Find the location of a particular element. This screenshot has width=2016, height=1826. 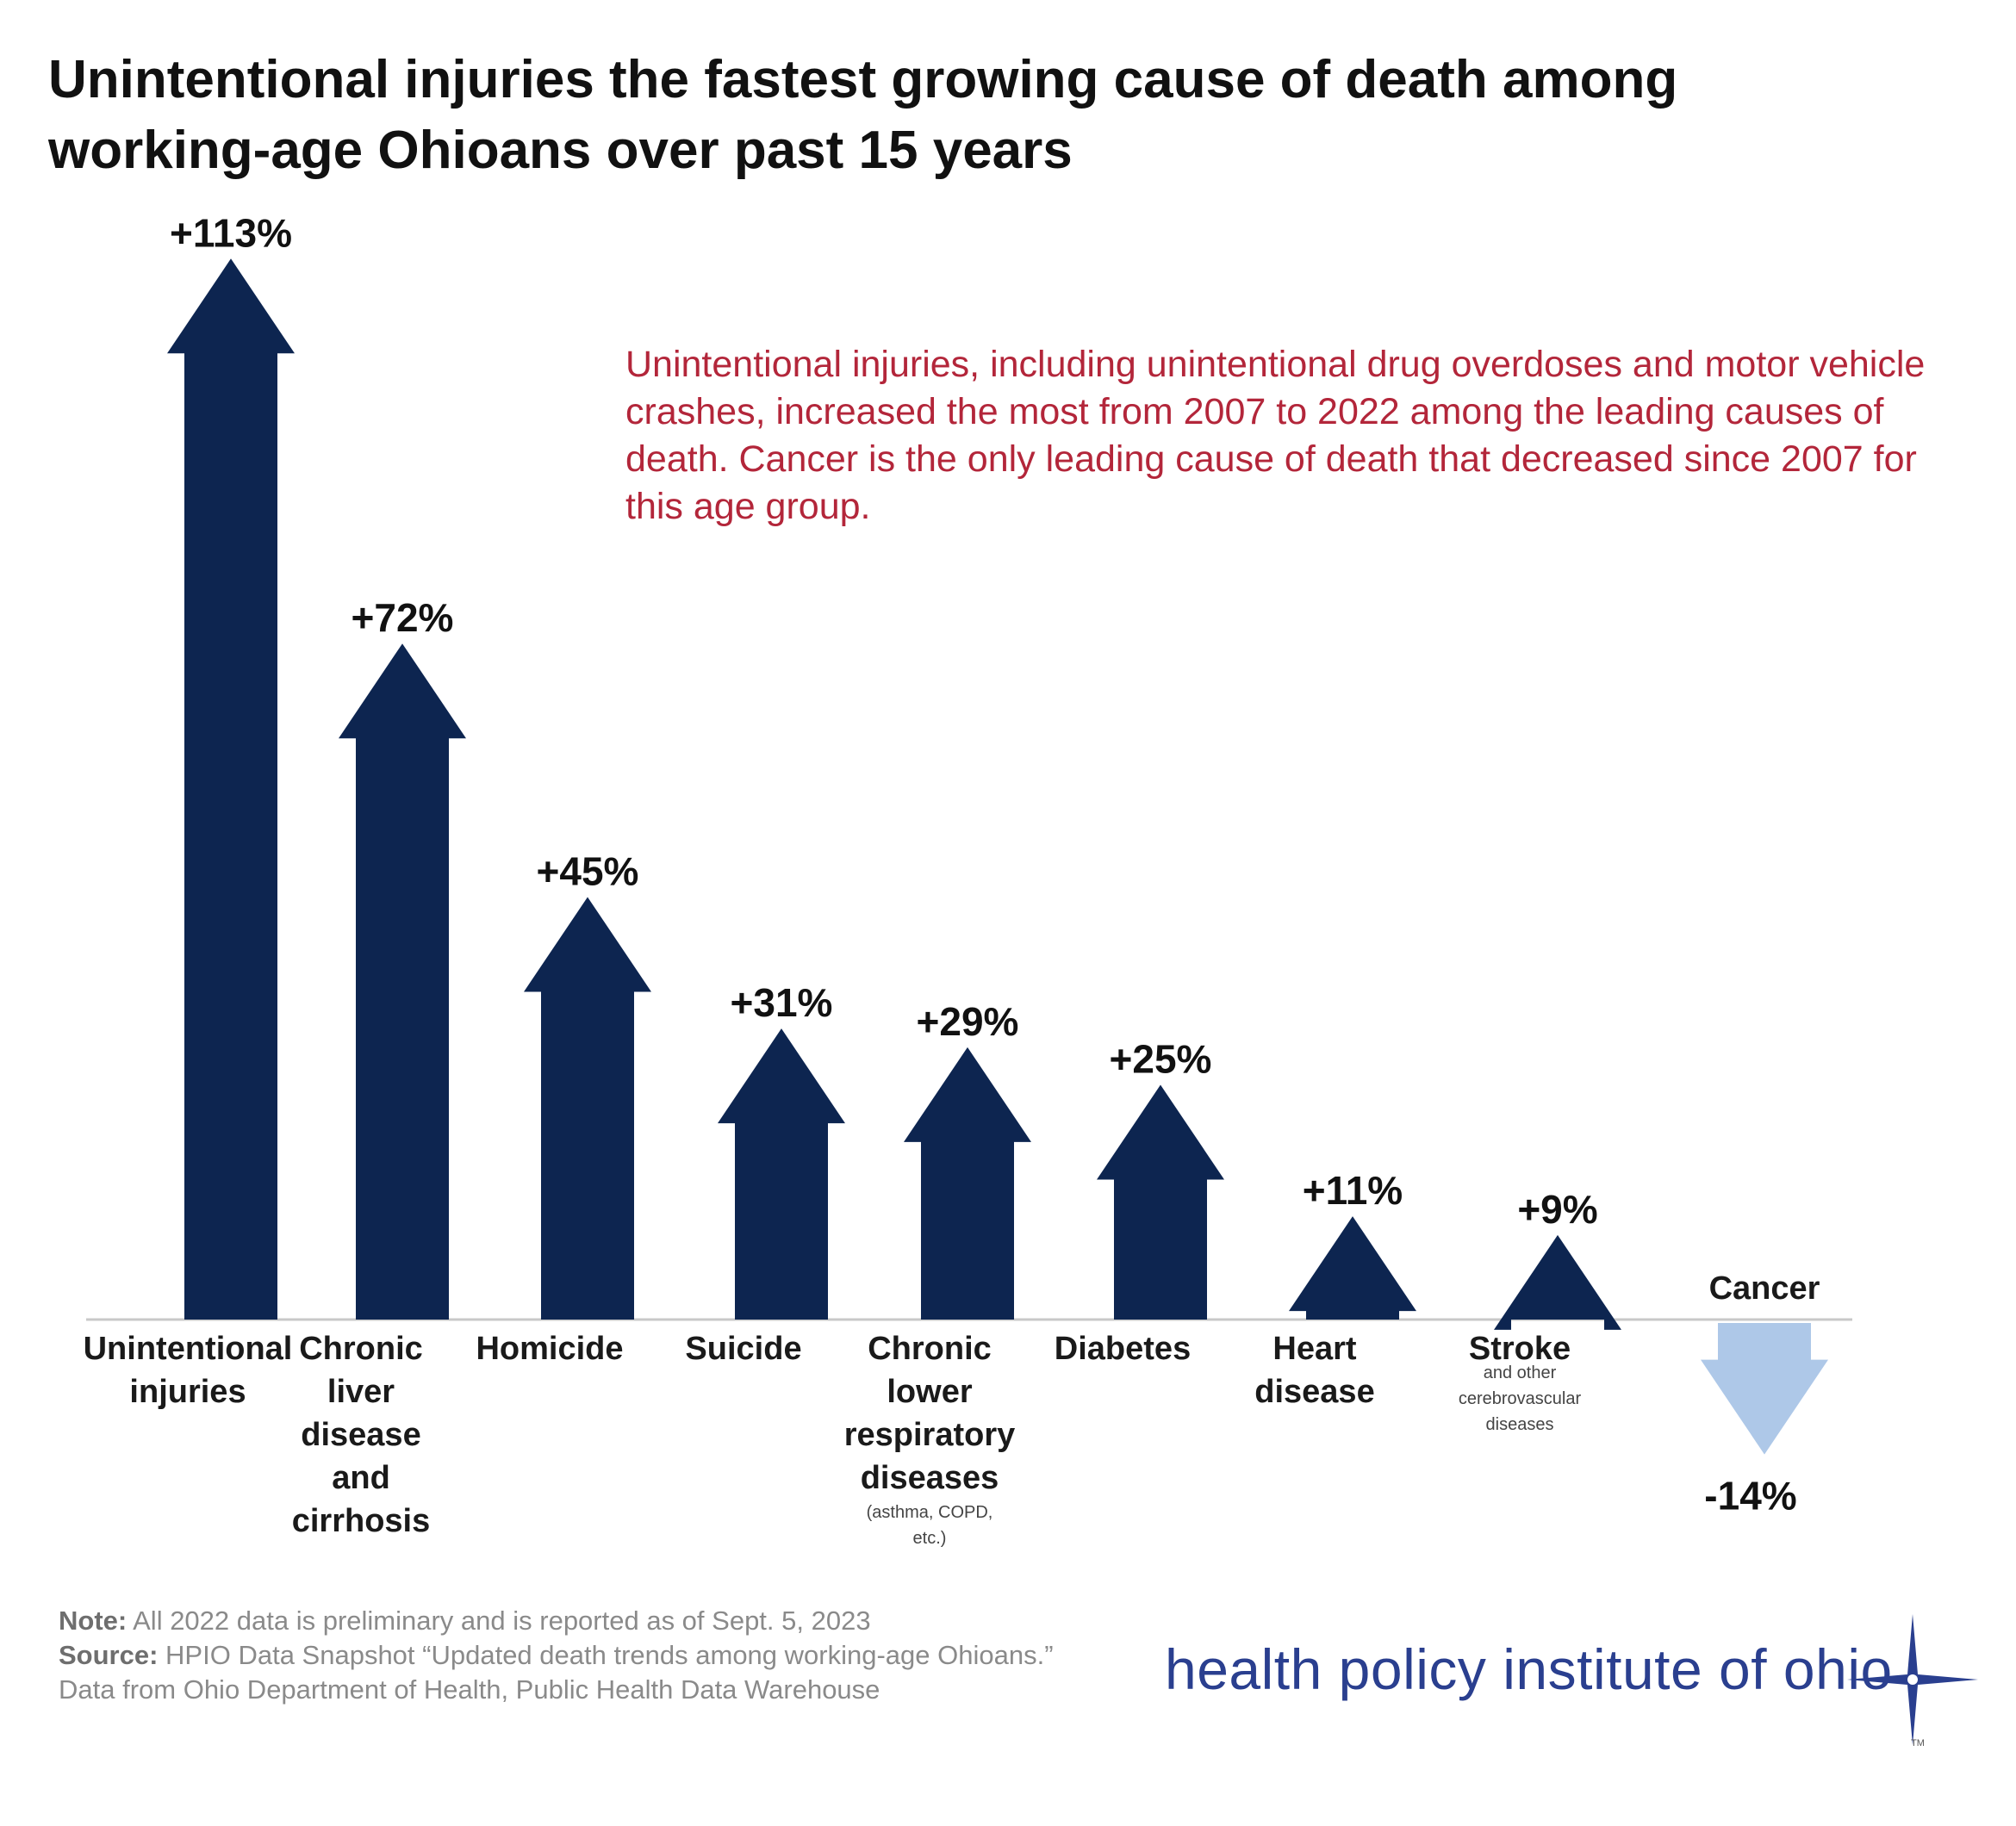

category-label-6-line-1: Diabetes is located at coordinates (1123, 1349).